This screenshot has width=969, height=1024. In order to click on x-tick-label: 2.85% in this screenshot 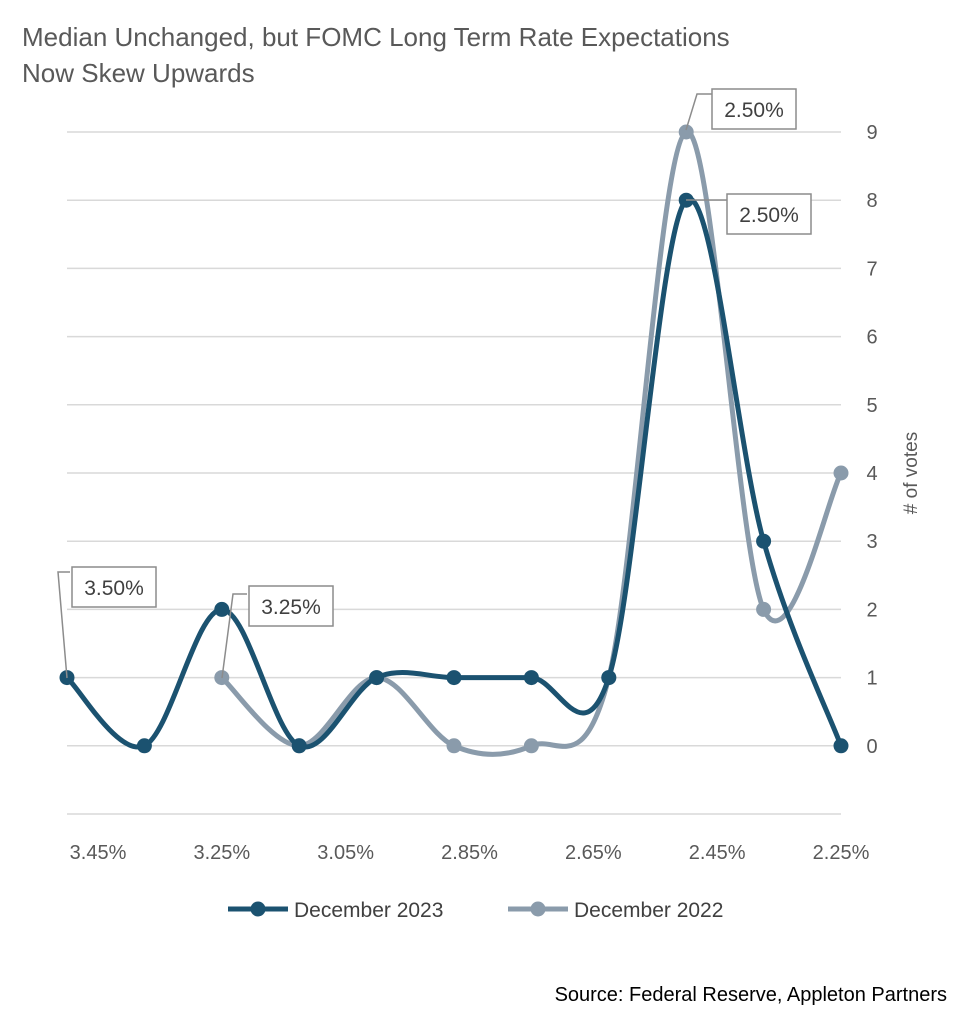, I will do `click(469, 853)`.